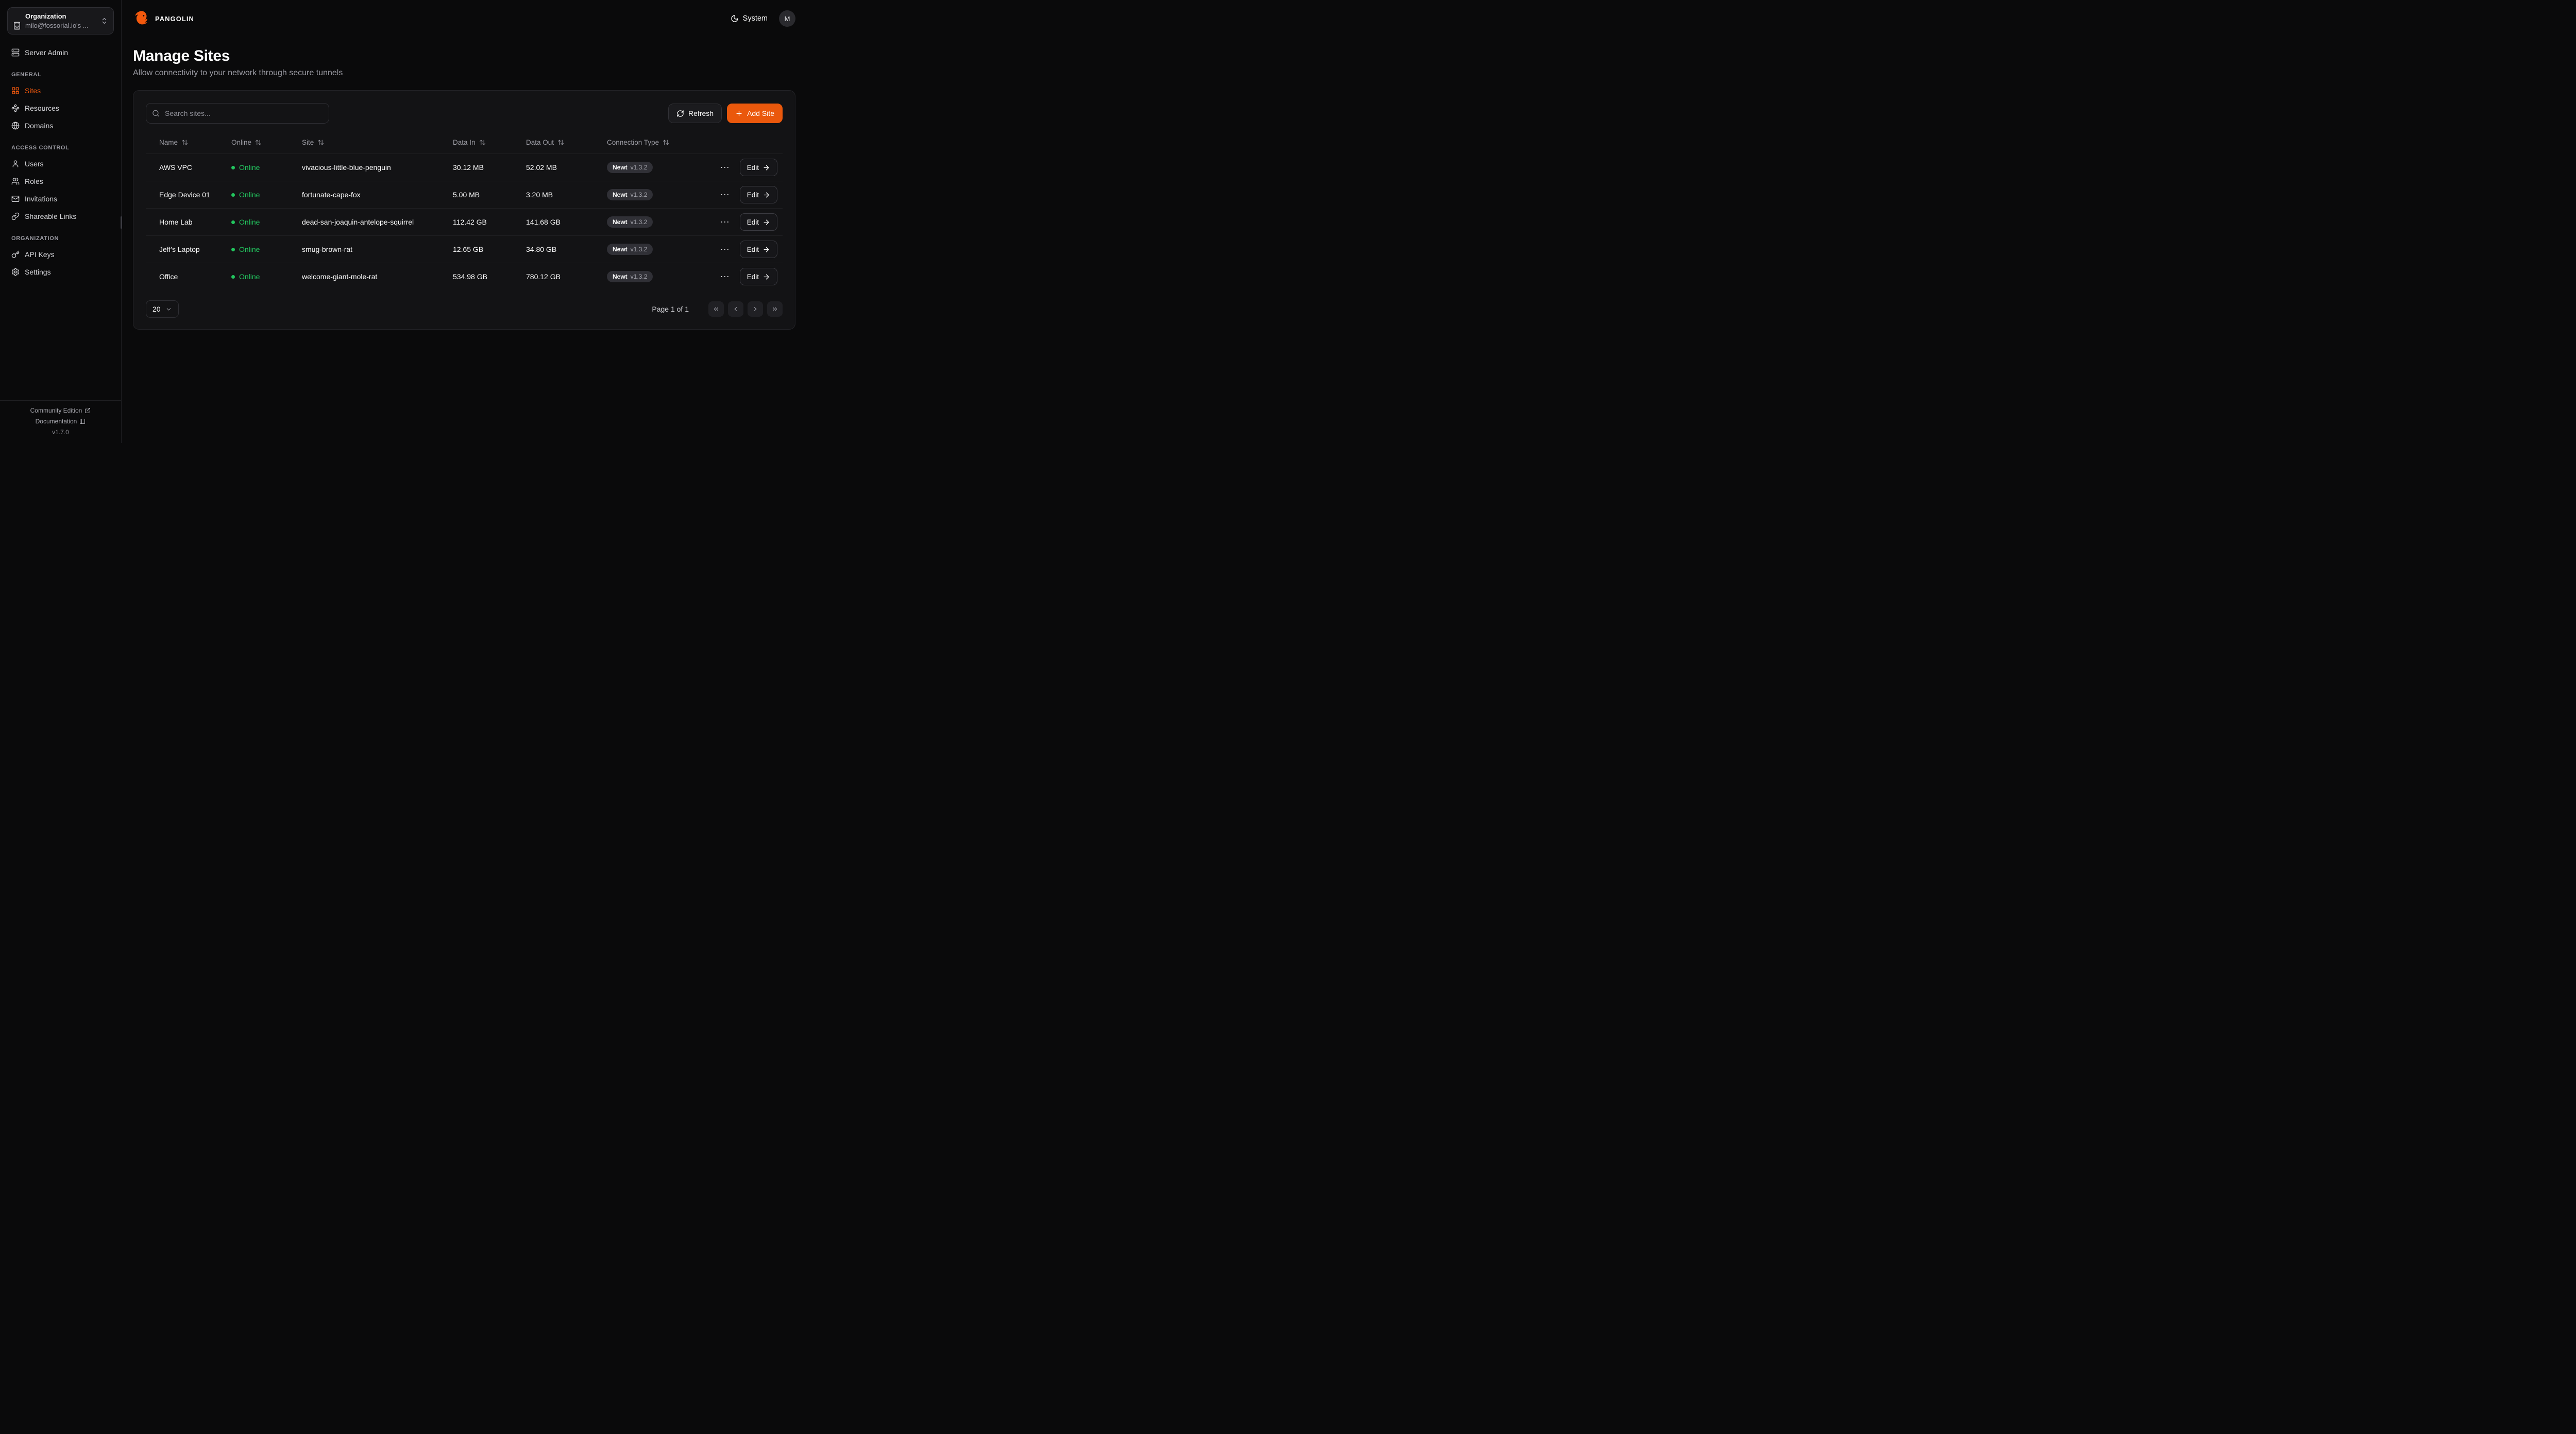 This screenshot has width=2576, height=1434. What do you see at coordinates (464, 113) in the screenshot?
I see `card-toolbar: Refresh Add Site` at bounding box center [464, 113].